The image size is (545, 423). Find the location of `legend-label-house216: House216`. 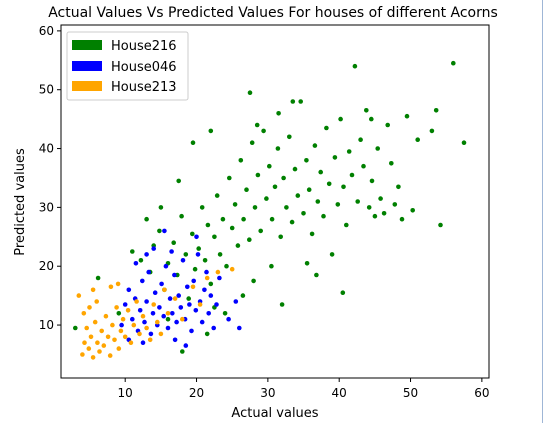

legend-label-house216: House216 is located at coordinates (144, 46).